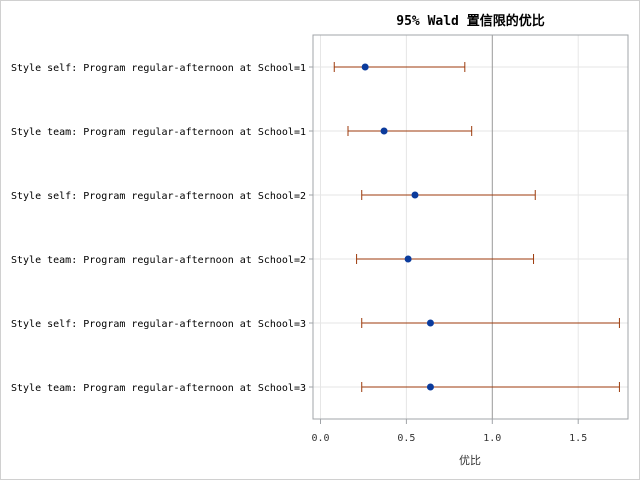 This screenshot has height=480, width=640. I want to click on x-tick-label: 1.5, so click(578, 438).